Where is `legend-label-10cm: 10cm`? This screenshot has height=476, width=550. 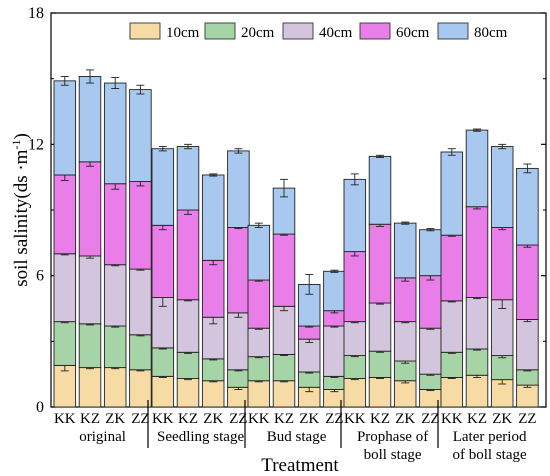
legend-label-10cm: 10cm is located at coordinates (183, 33).